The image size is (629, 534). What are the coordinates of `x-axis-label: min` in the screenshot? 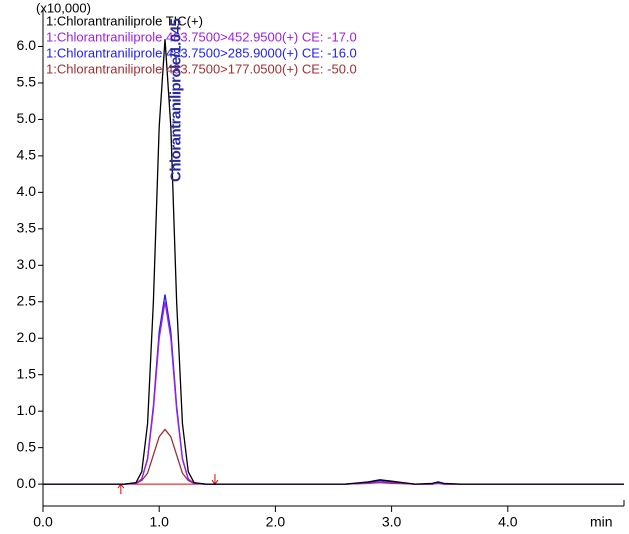 It's located at (601, 522).